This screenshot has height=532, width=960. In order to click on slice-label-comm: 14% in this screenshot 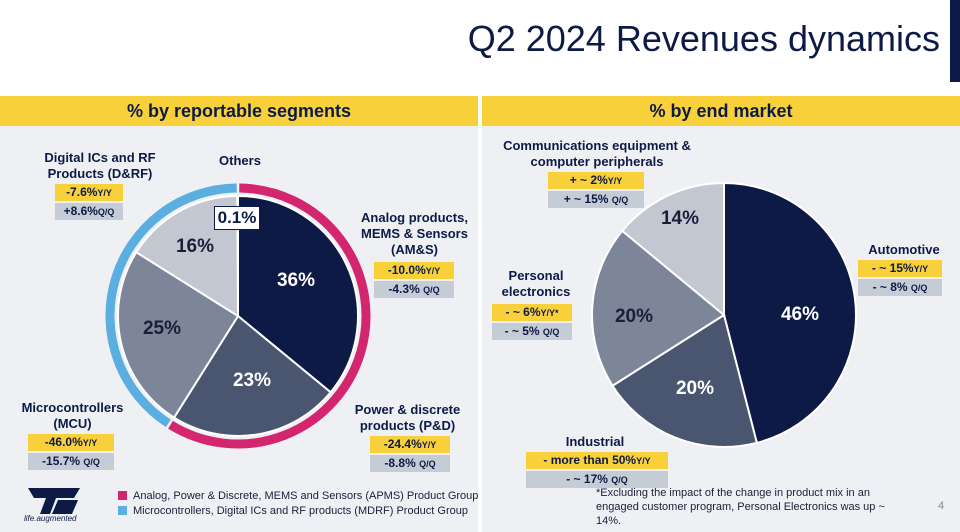, I will do `click(680, 218)`.